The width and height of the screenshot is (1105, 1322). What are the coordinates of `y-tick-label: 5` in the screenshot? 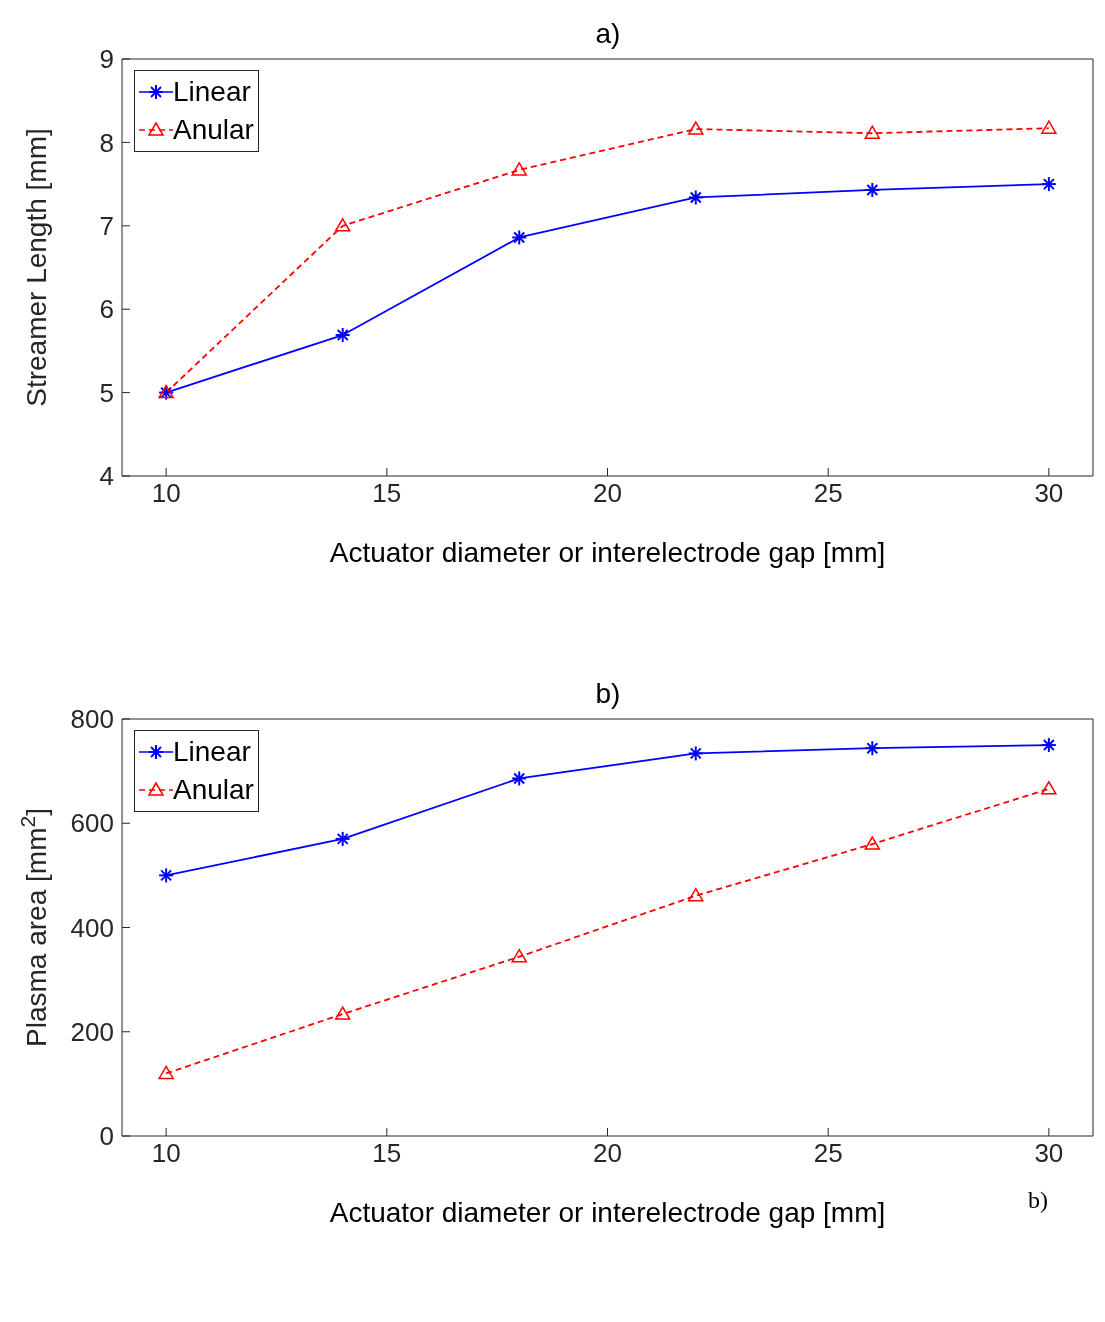 It's located at (106, 392).